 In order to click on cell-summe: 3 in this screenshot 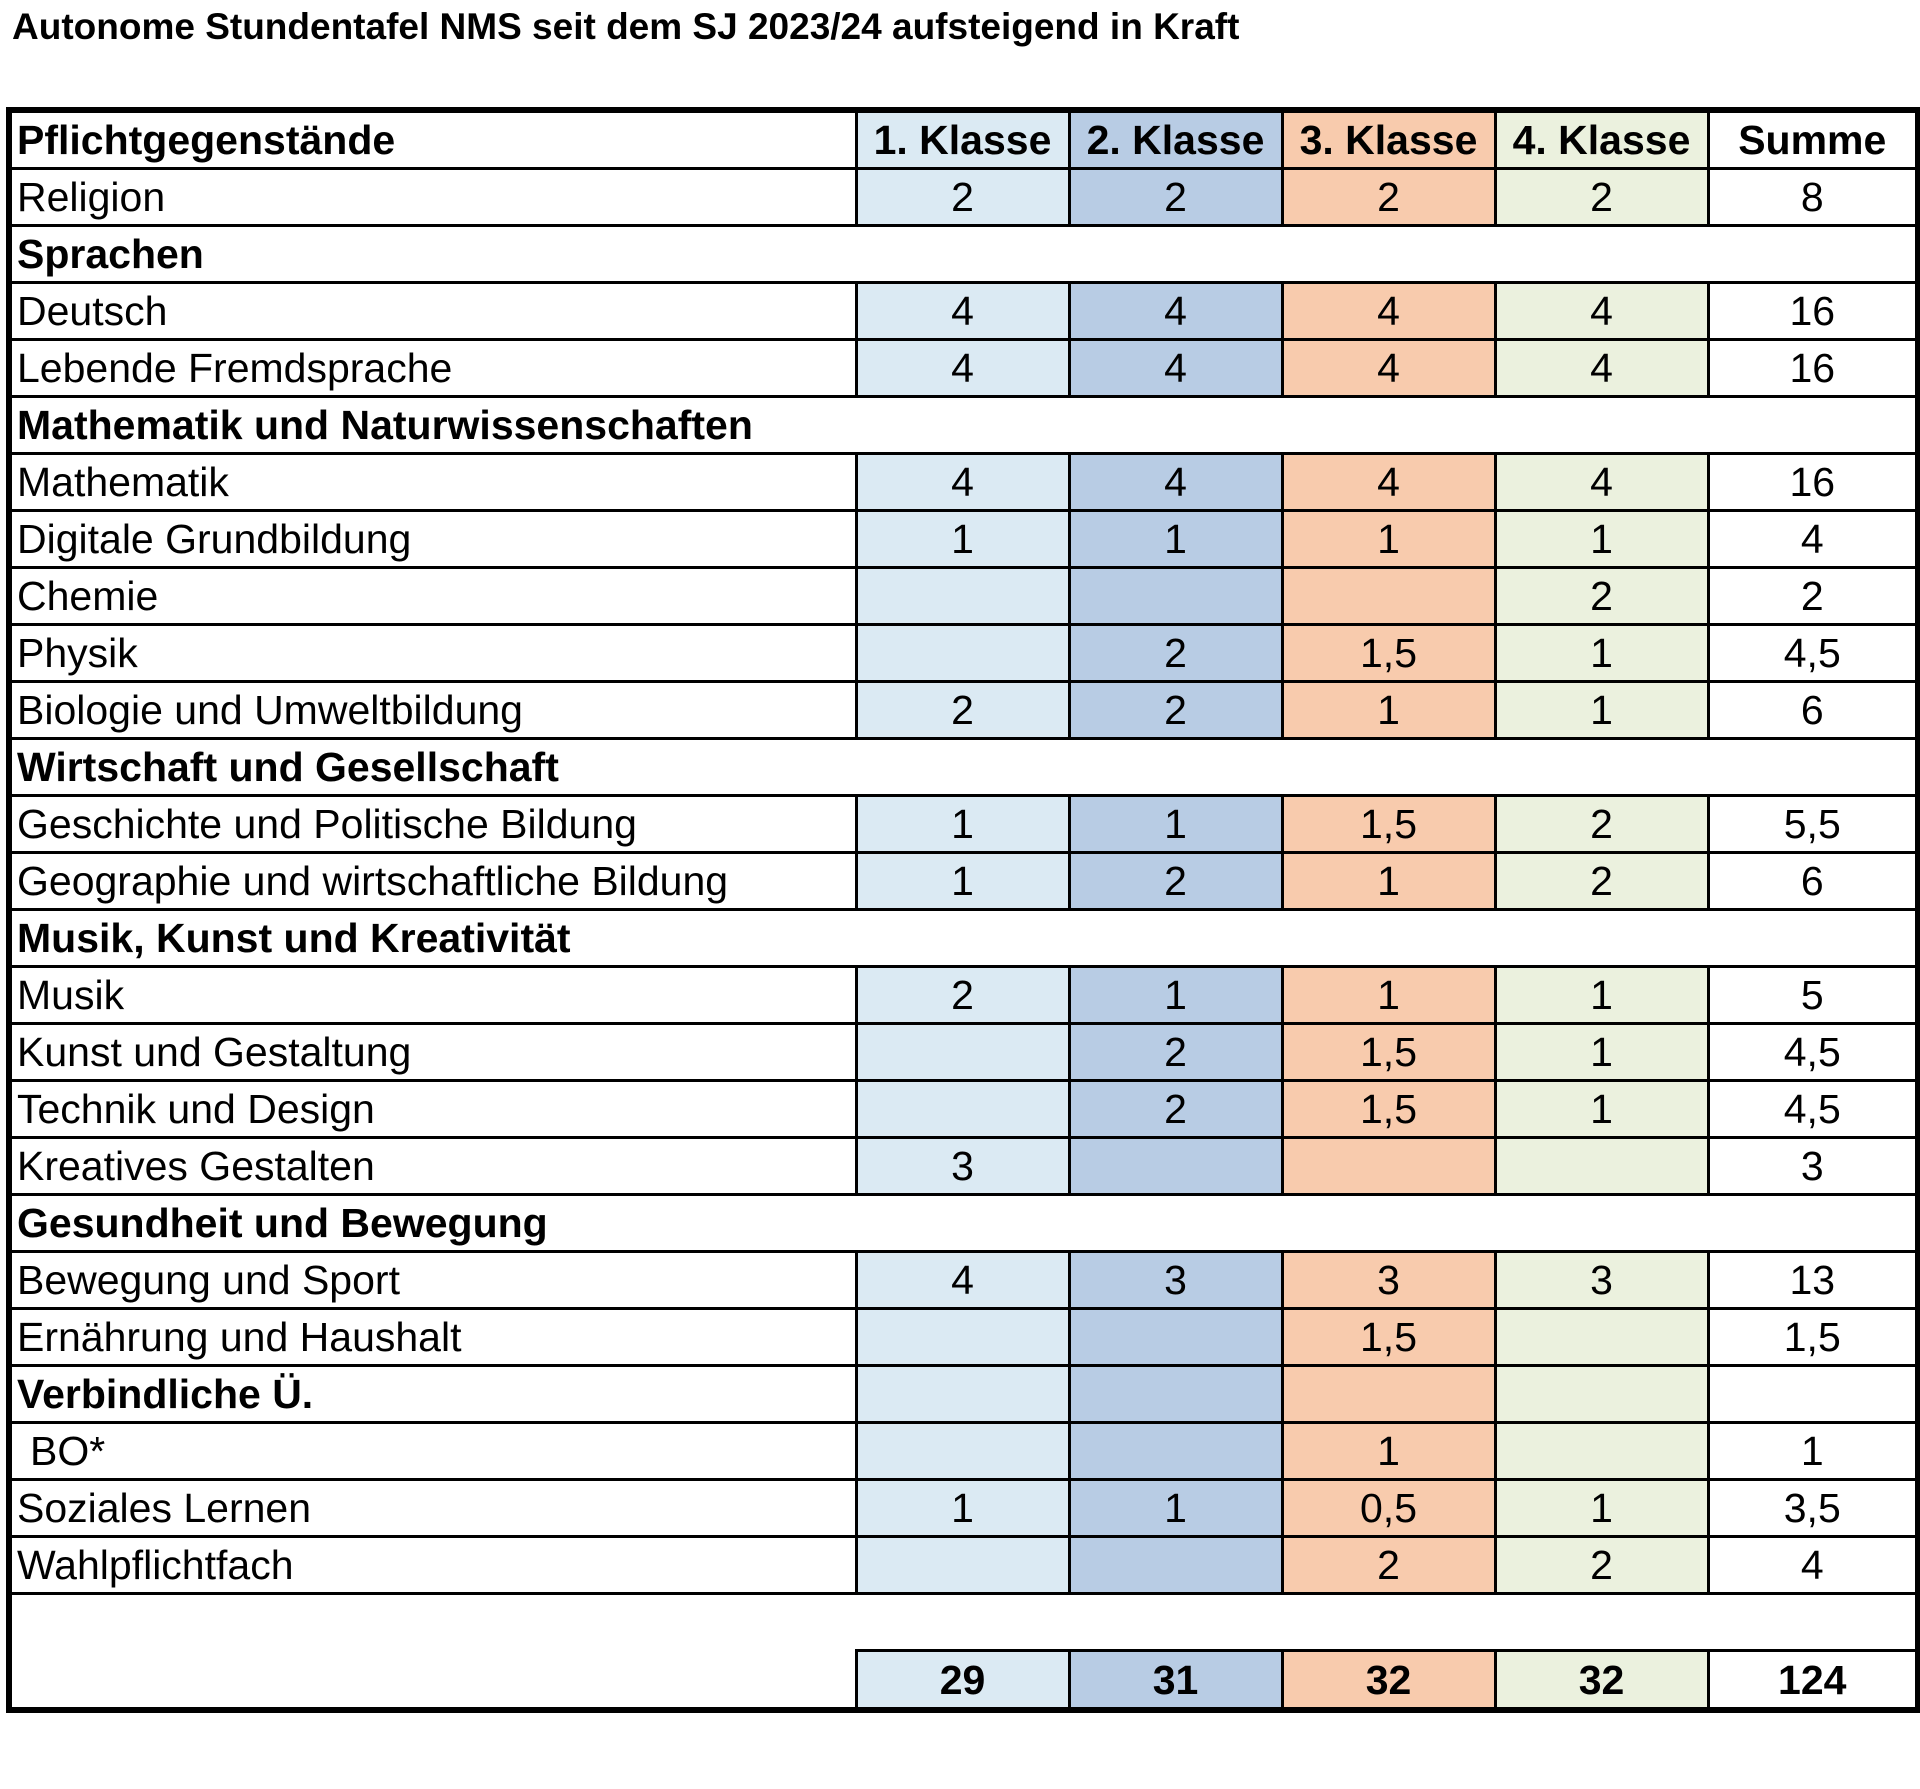, I will do `click(1813, 1166)`.